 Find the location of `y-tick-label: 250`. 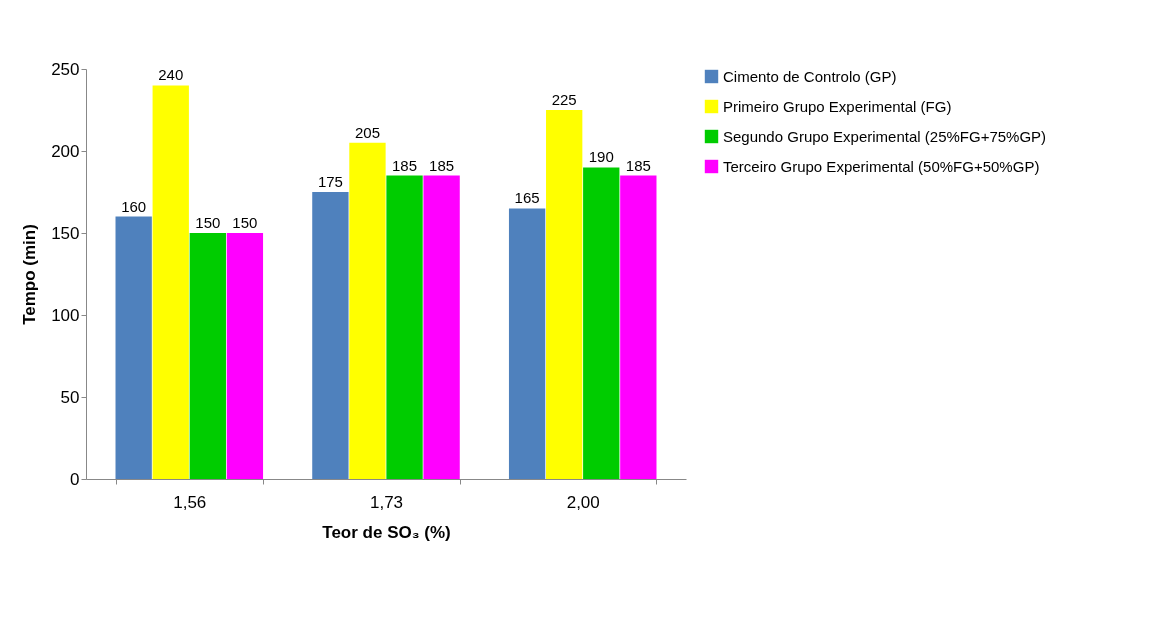

y-tick-label: 250 is located at coordinates (65, 69).